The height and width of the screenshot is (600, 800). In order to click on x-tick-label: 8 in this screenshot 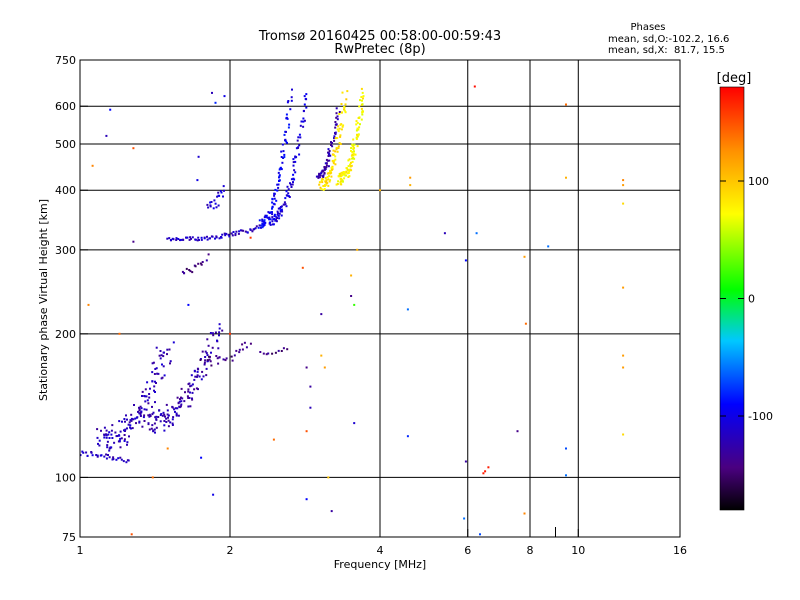, I will do `click(530, 550)`.